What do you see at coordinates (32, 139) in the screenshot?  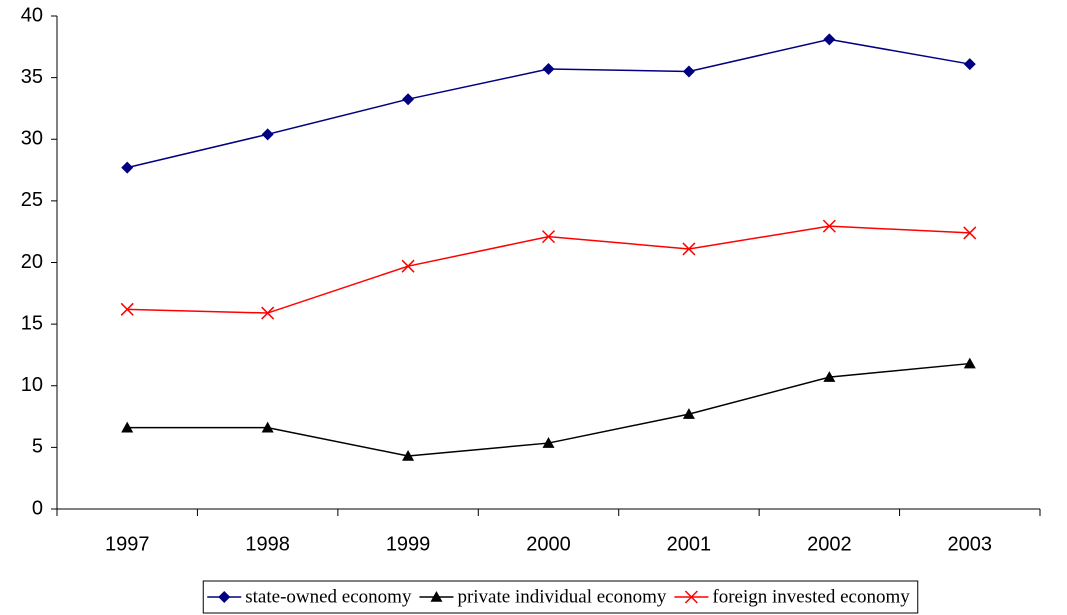 I see `y-tick-label: 30` at bounding box center [32, 139].